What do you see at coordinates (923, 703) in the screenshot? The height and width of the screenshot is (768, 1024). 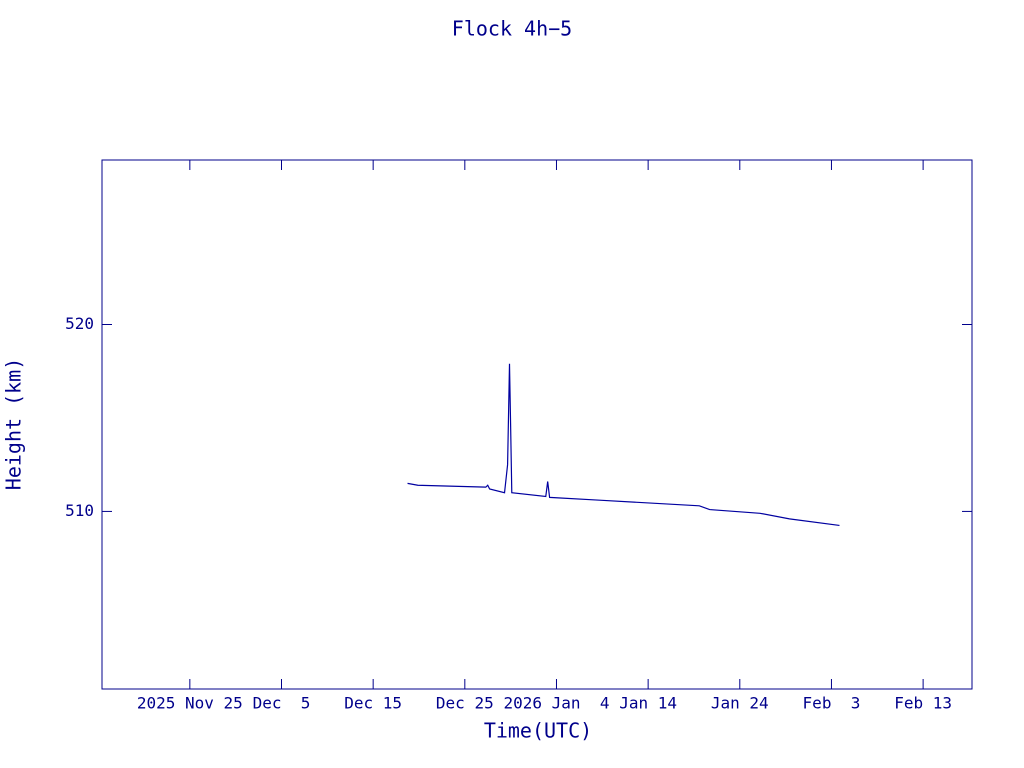 I see `x-tick-label: Feb 13` at bounding box center [923, 703].